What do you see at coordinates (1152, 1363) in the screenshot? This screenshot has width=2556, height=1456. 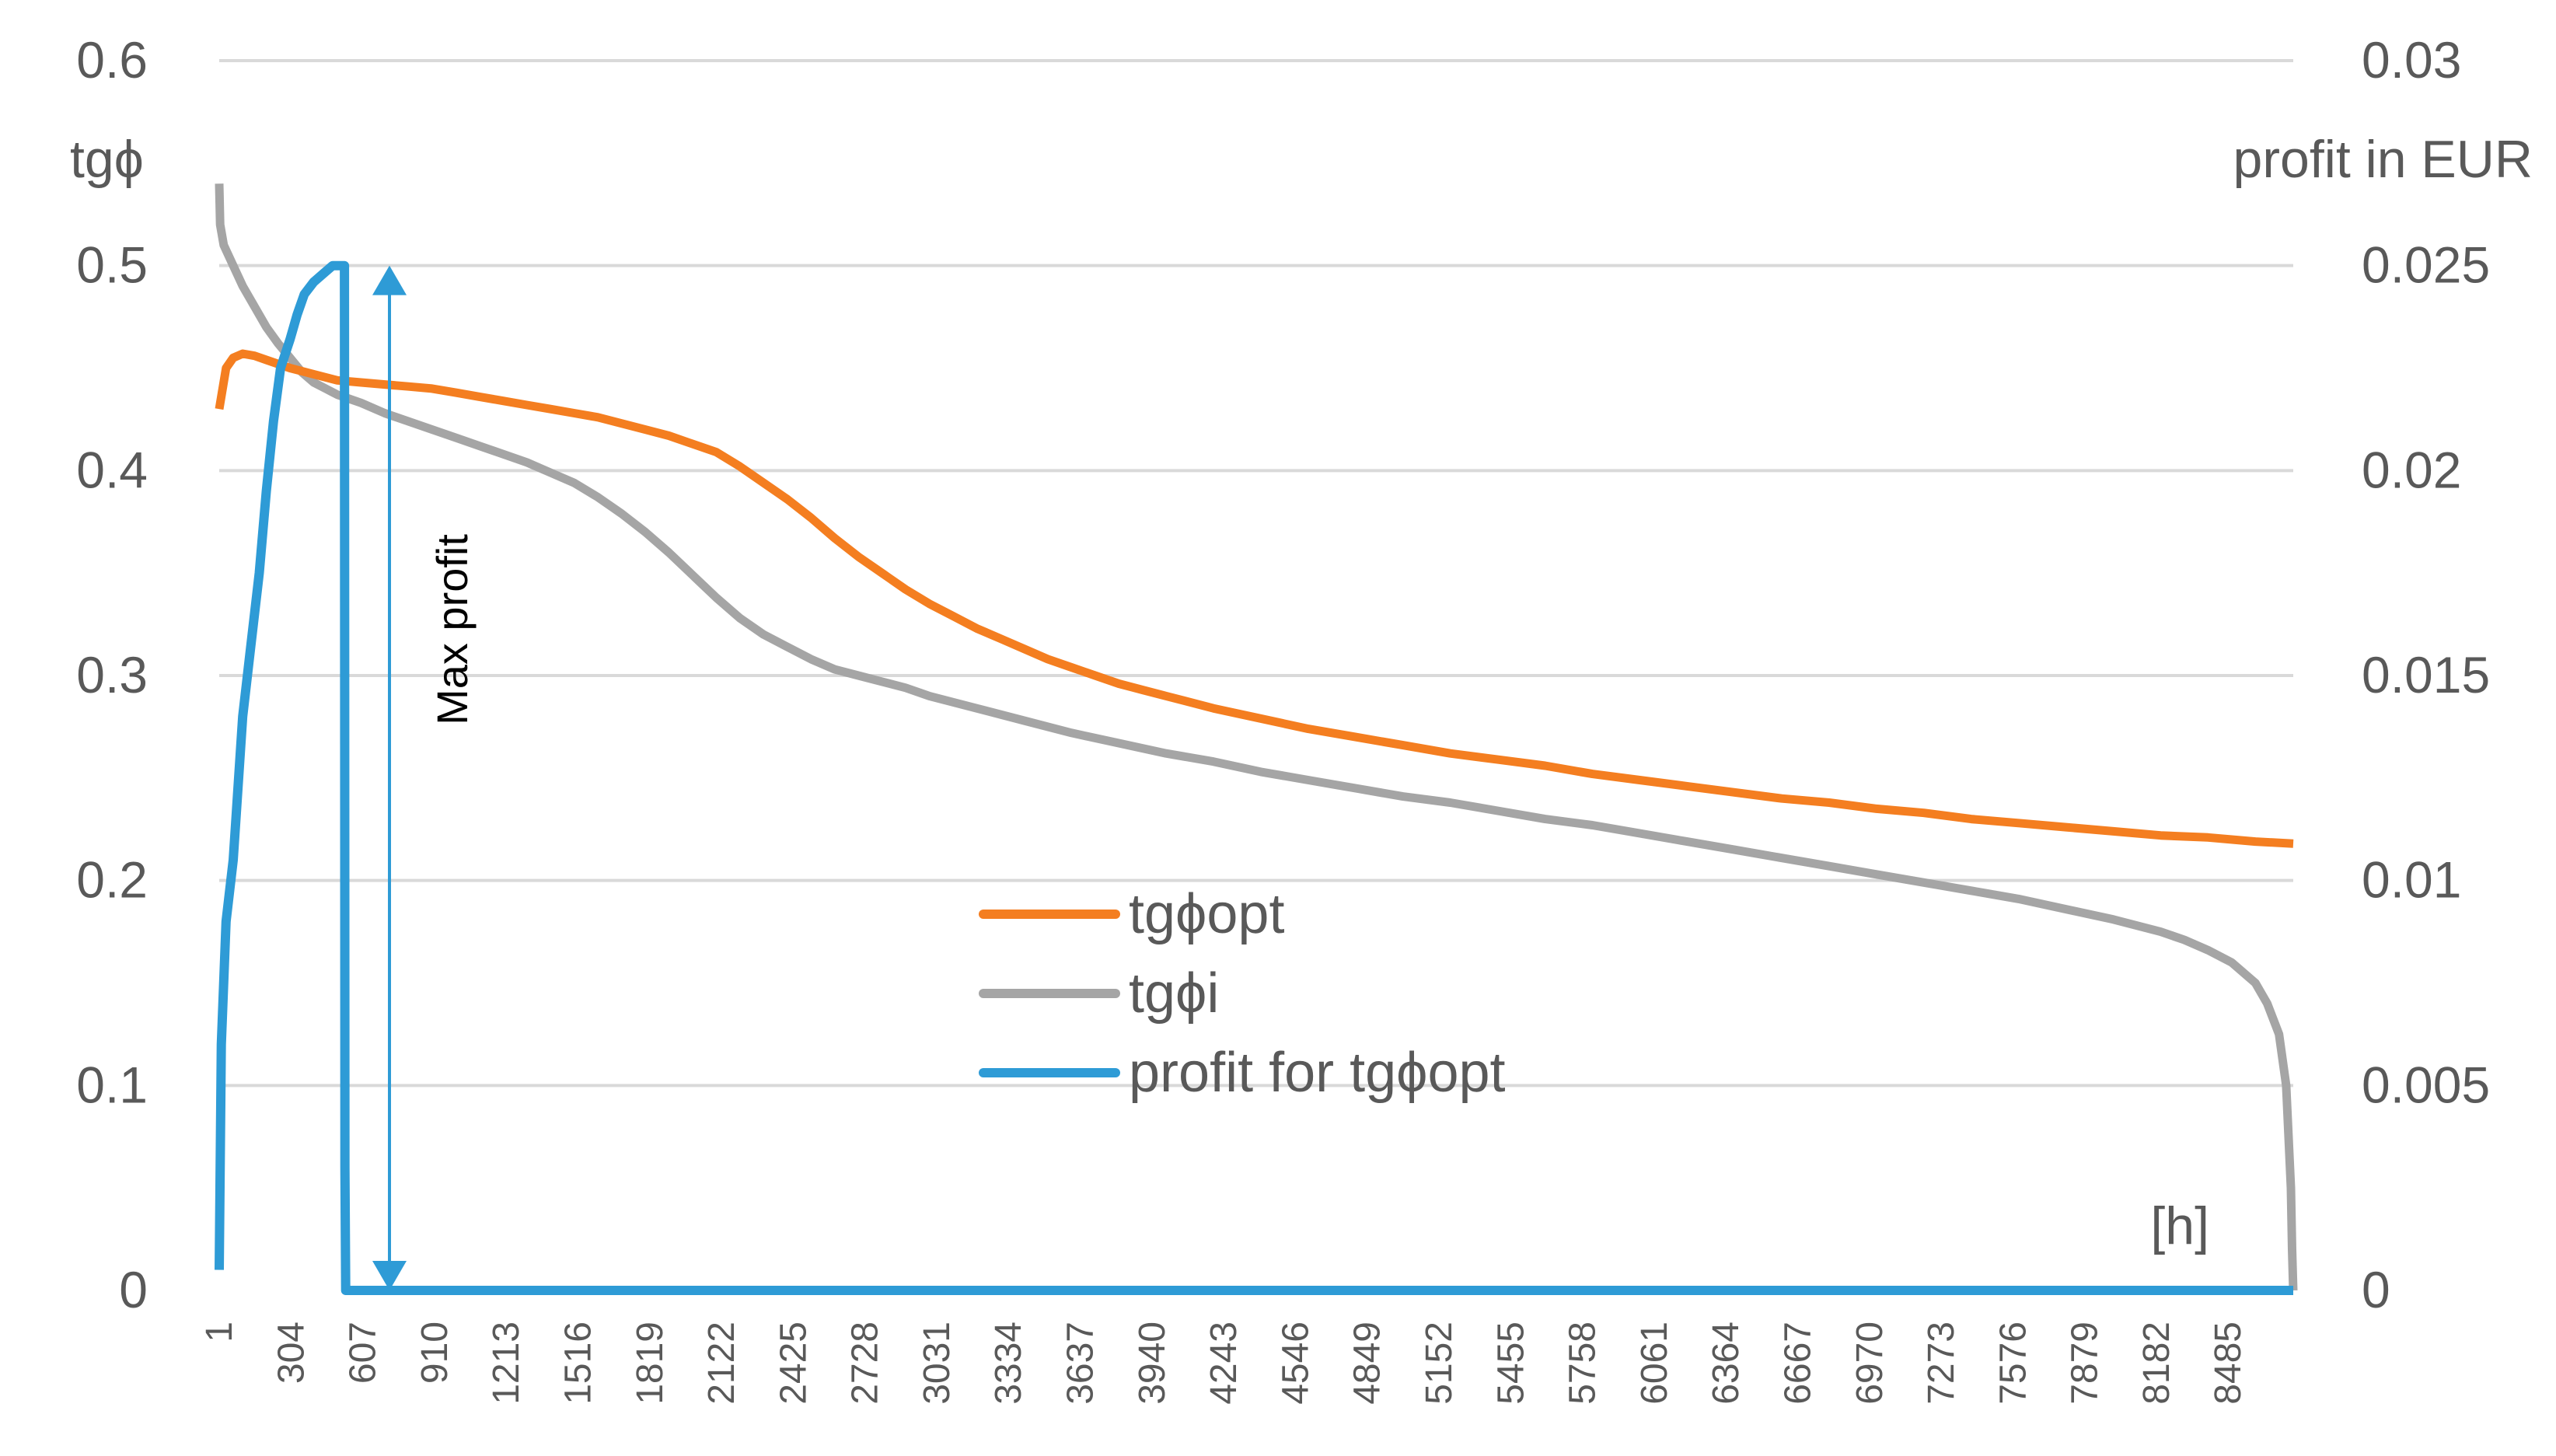 I see `x-tick-label: 3940` at bounding box center [1152, 1363].